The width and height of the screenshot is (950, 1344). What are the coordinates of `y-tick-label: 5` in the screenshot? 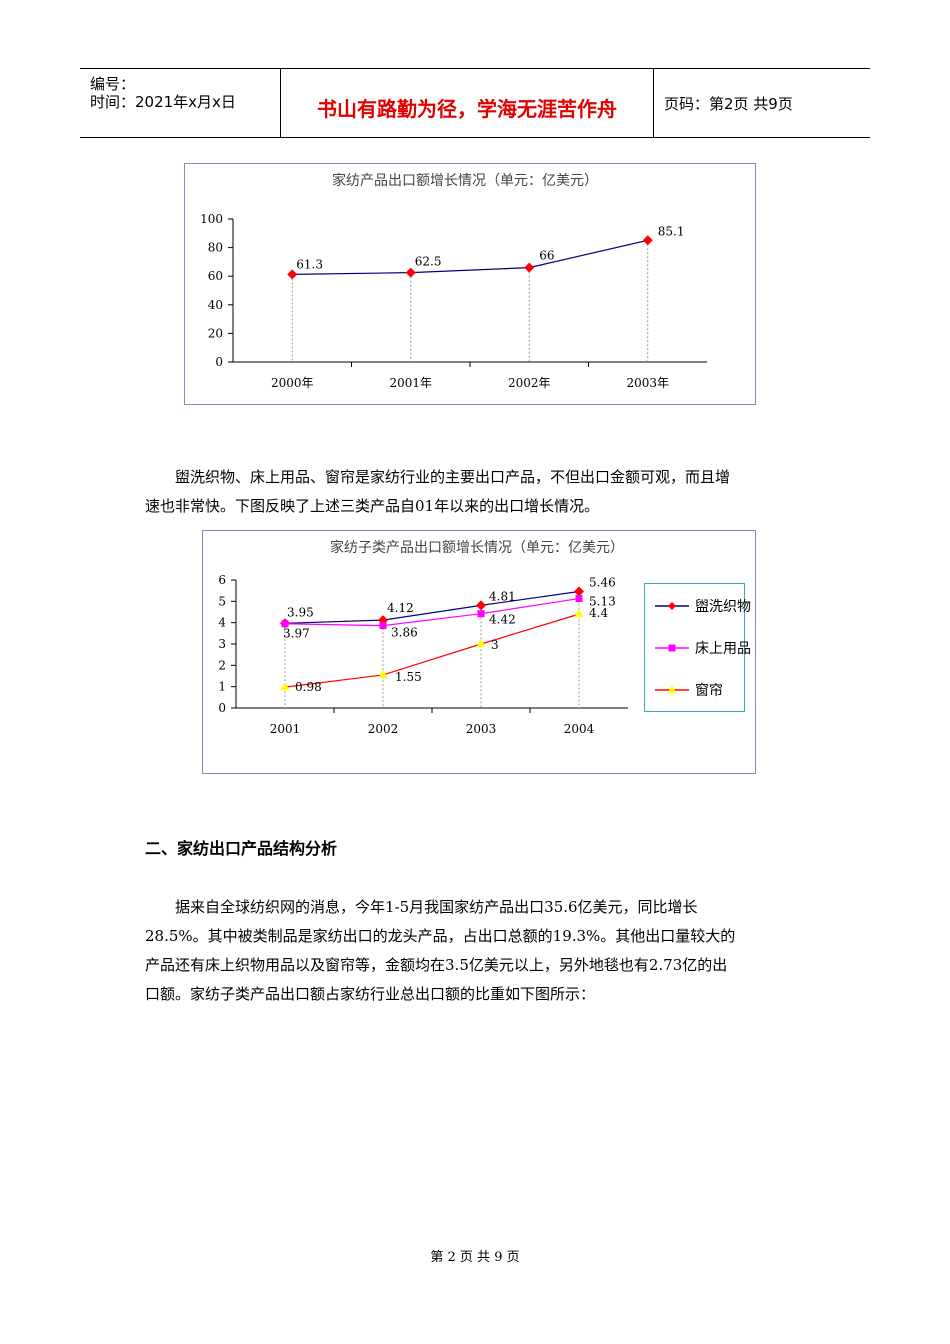 It's located at (222, 601).